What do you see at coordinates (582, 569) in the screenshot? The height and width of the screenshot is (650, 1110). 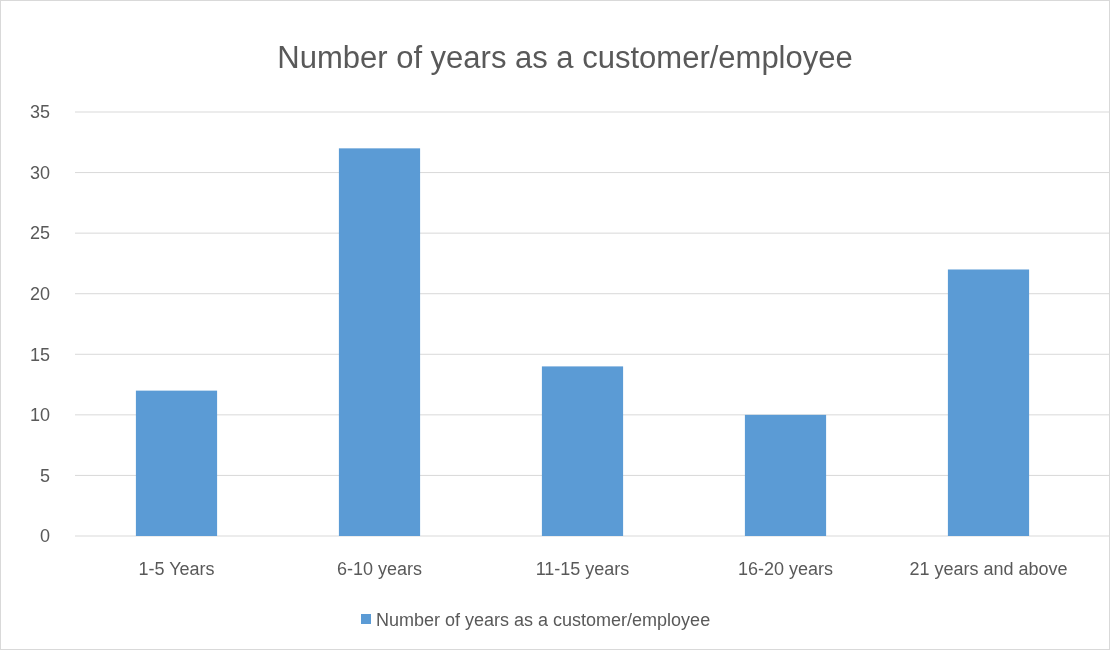 I see `x-tick-label: 11-15 years` at bounding box center [582, 569].